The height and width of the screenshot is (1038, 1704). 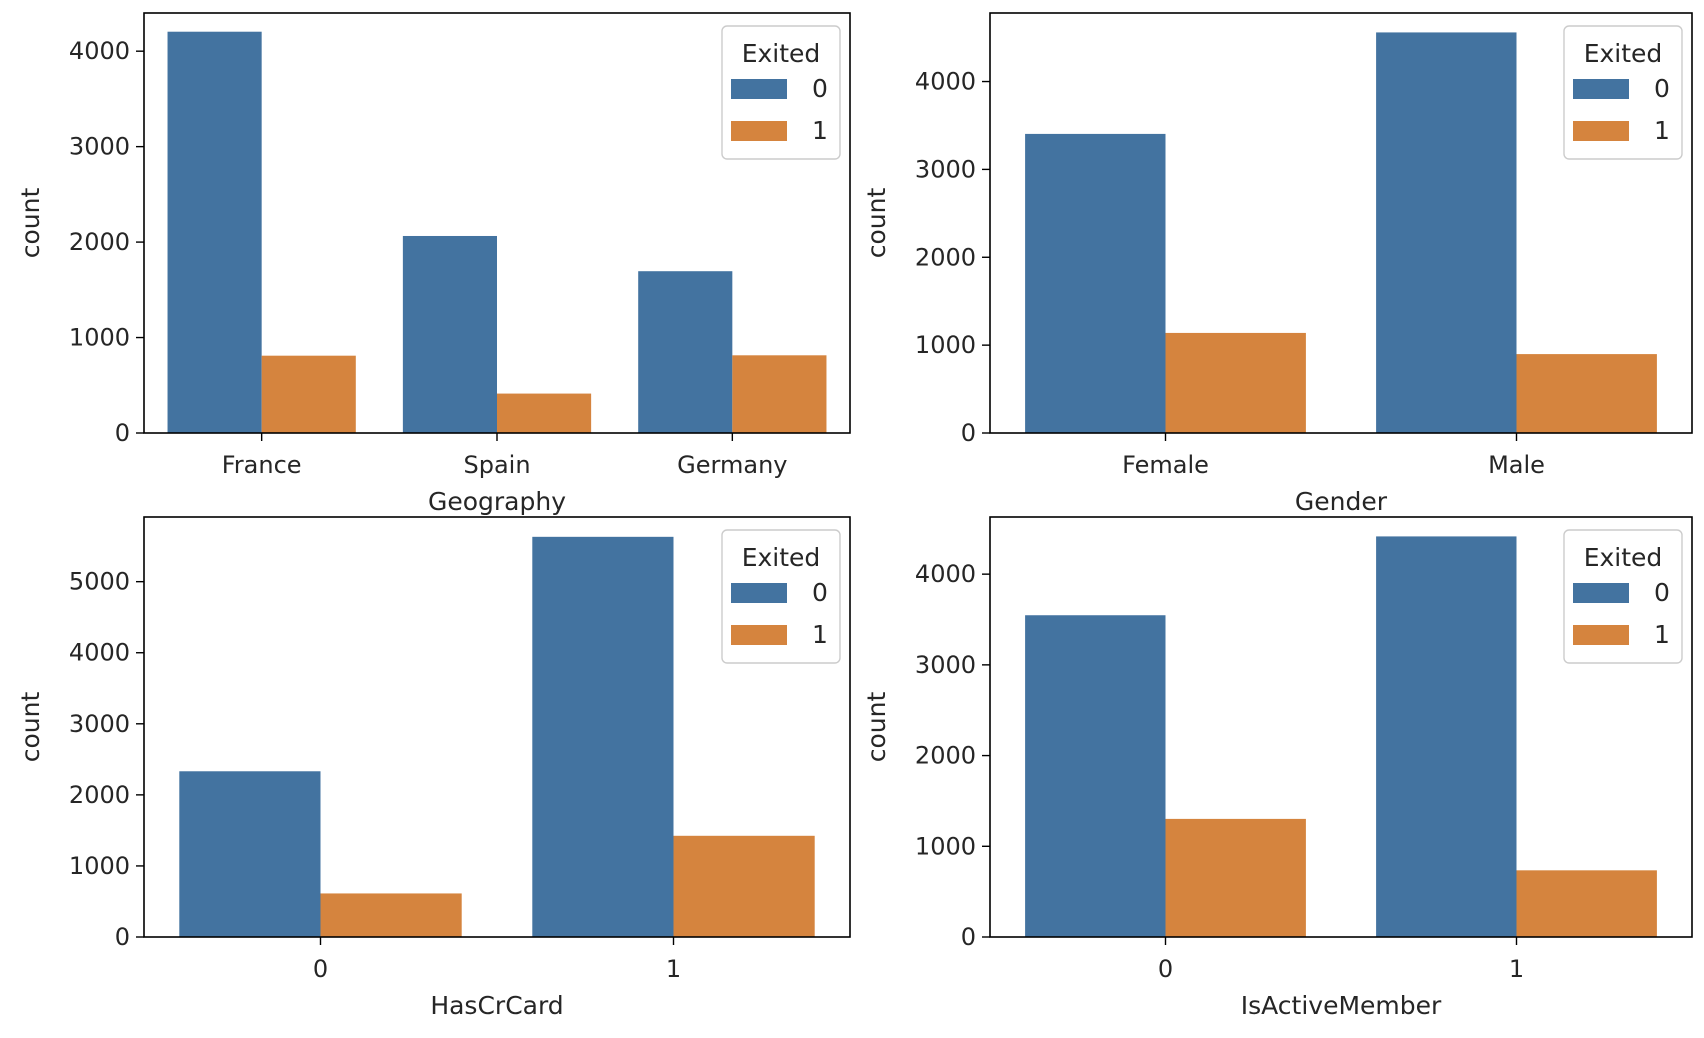 I want to click on x-tick-label: Germany, so click(x=732, y=465).